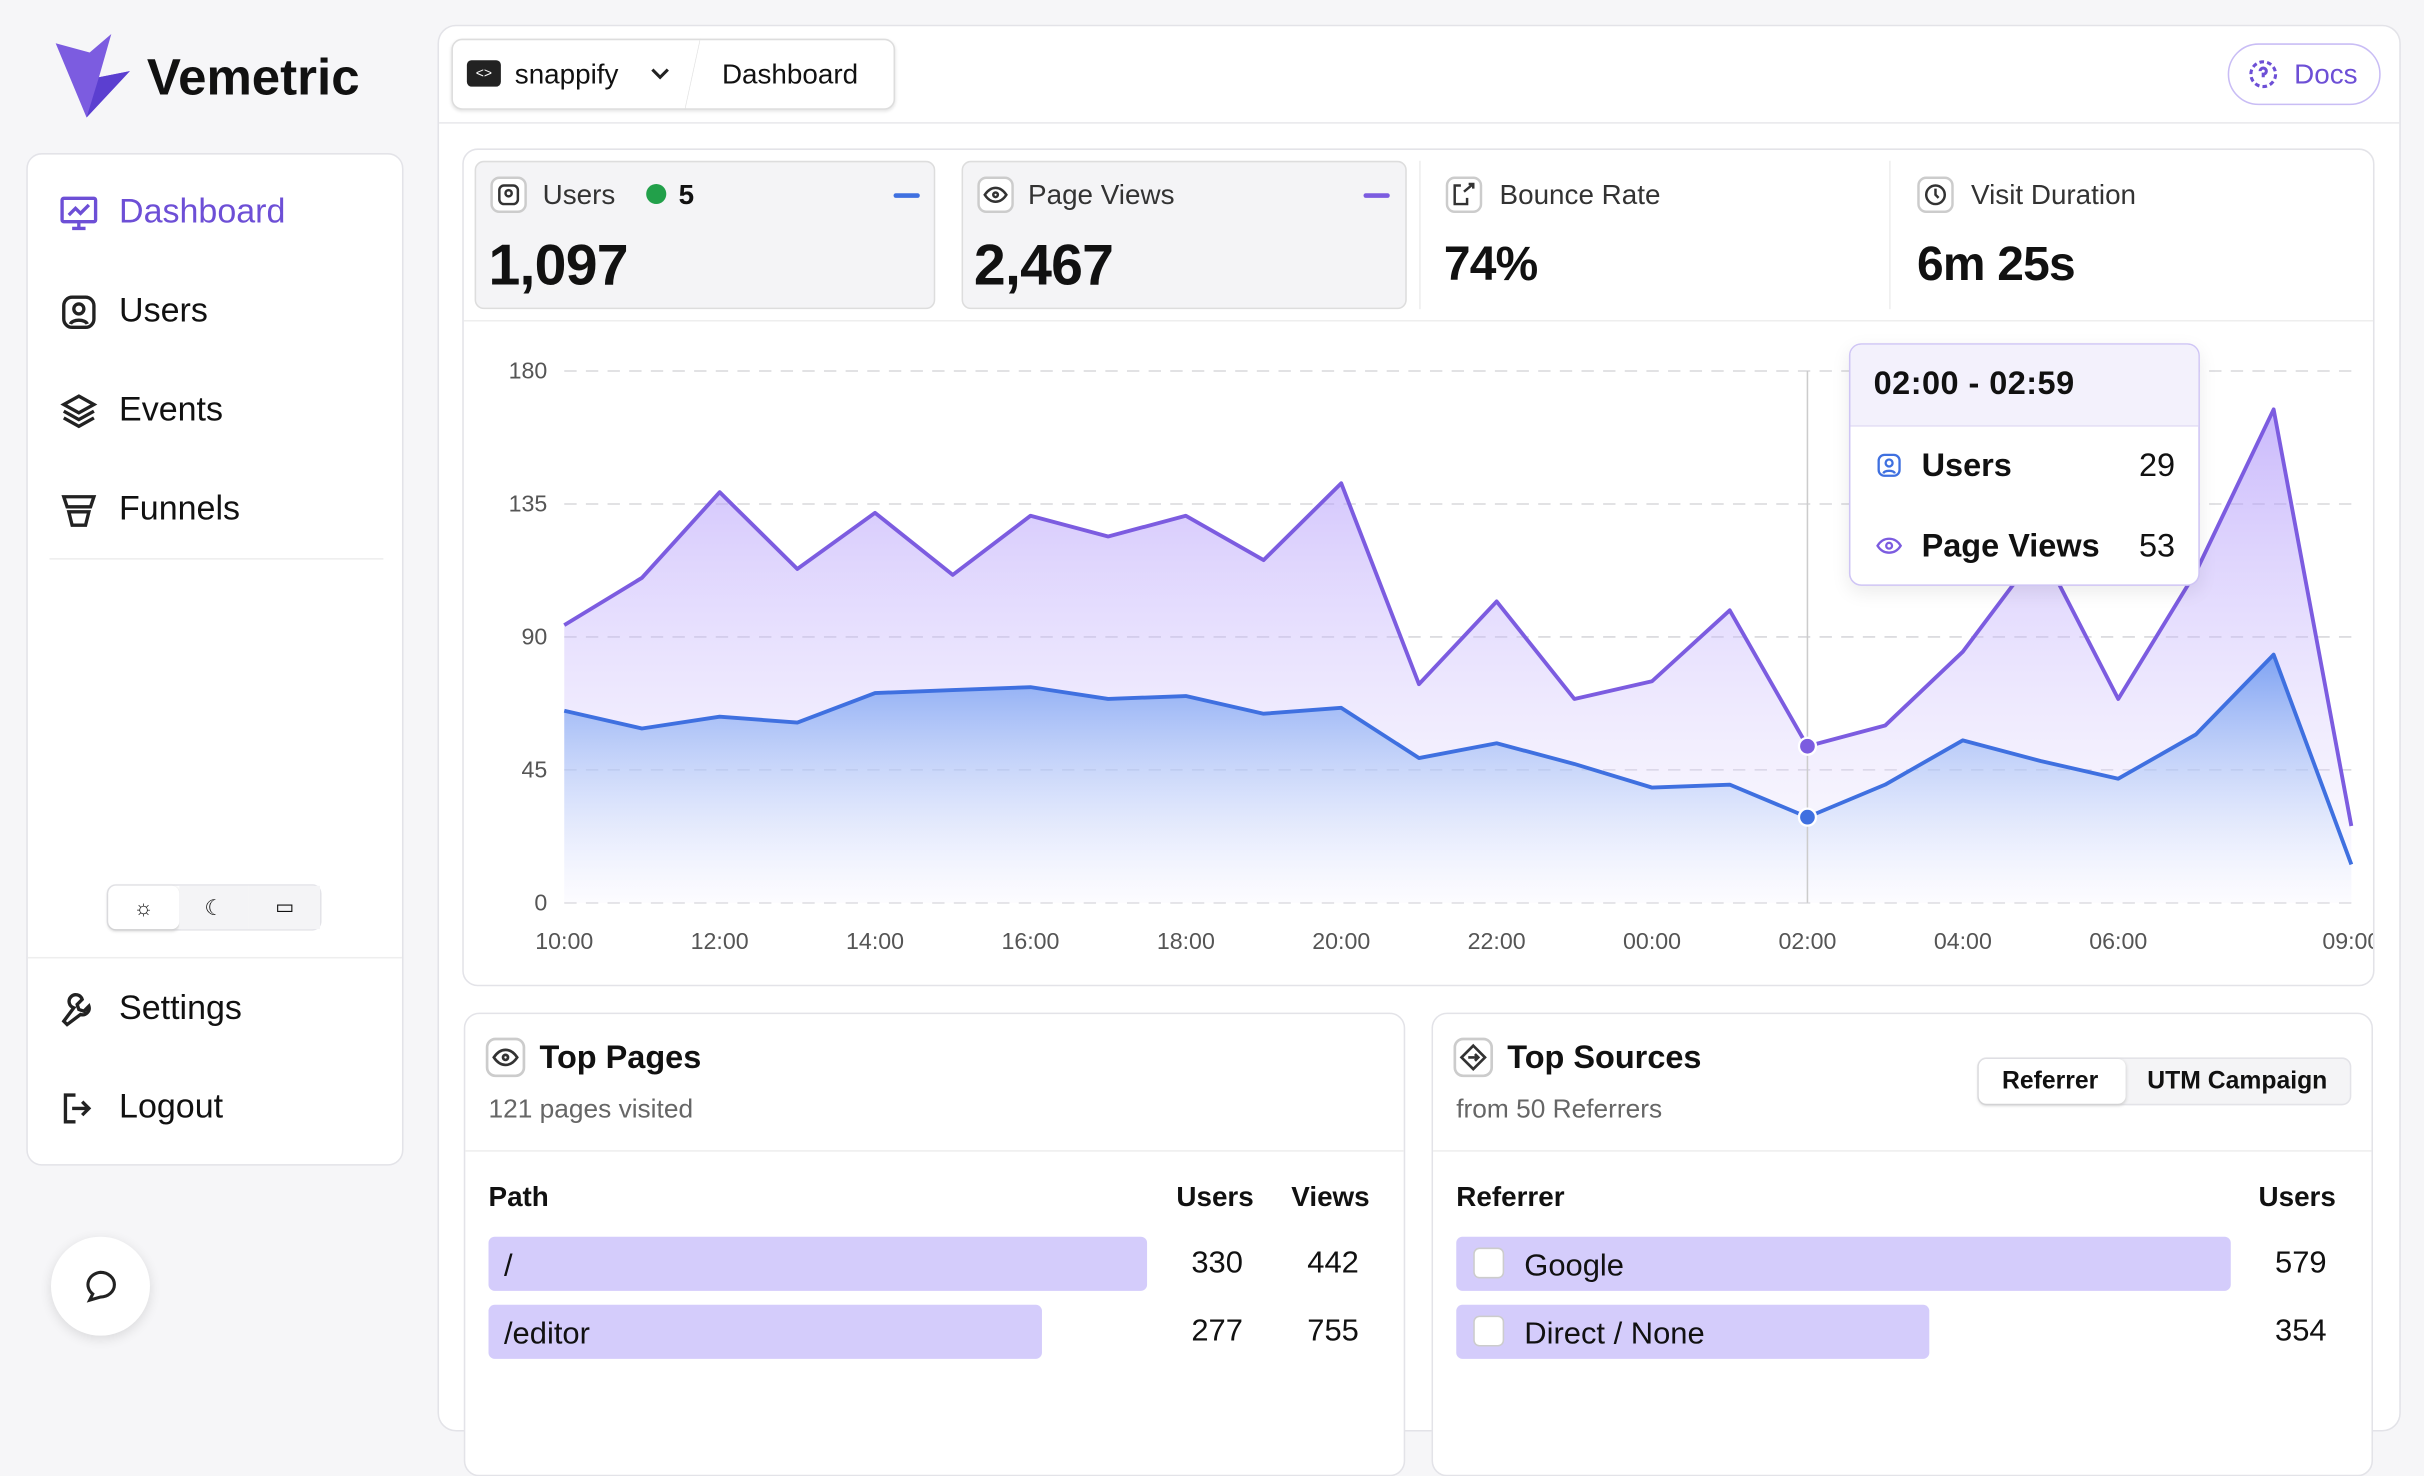 This screenshot has height=1476, width=2424. Describe the element at coordinates (1807, 941) in the screenshot. I see `x-tick-label: 02:00` at that location.